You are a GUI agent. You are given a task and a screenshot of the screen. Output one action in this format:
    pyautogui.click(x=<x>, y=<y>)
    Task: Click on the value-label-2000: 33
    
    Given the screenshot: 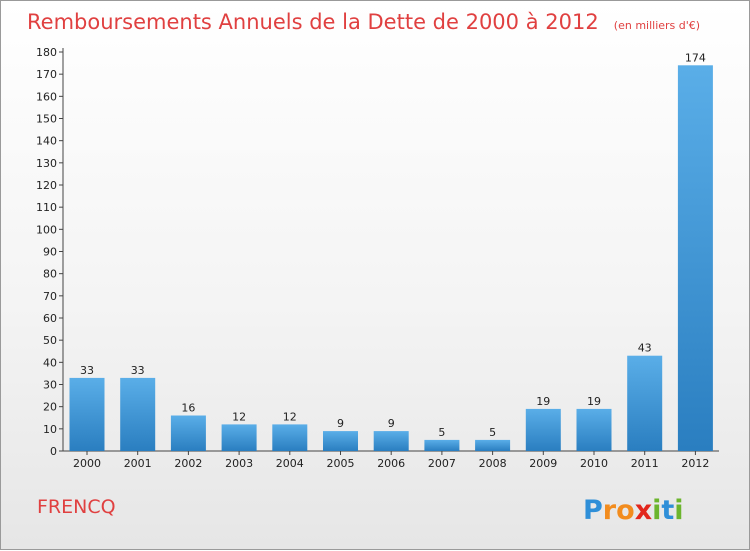 What is the action you would take?
    pyautogui.click(x=87, y=370)
    